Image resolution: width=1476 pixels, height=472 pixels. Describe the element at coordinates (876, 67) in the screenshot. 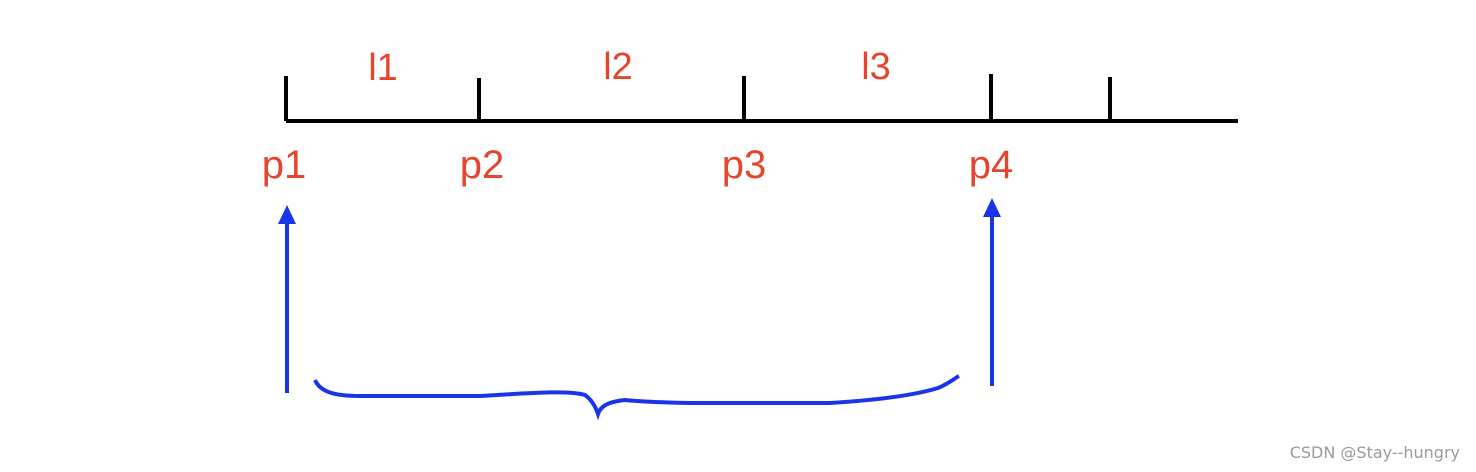

I see `segment-label-l3: l3` at that location.